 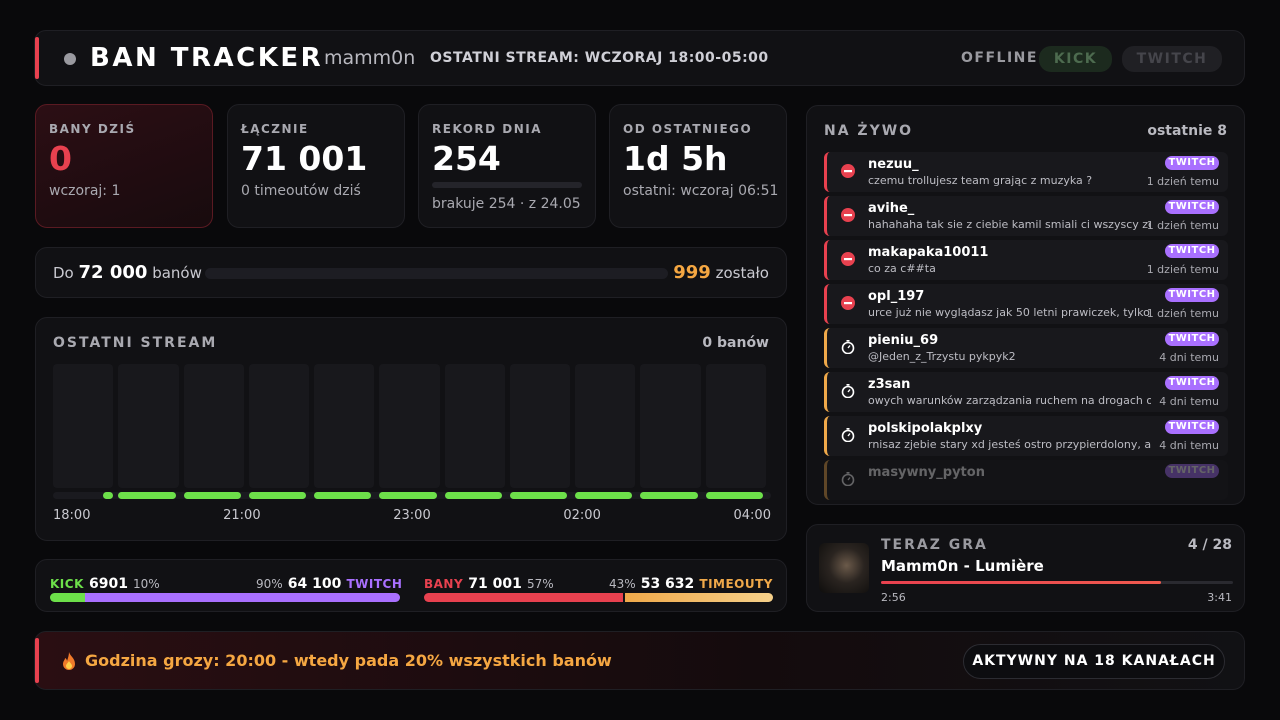 I want to click on album-art, so click(x=844, y=568).